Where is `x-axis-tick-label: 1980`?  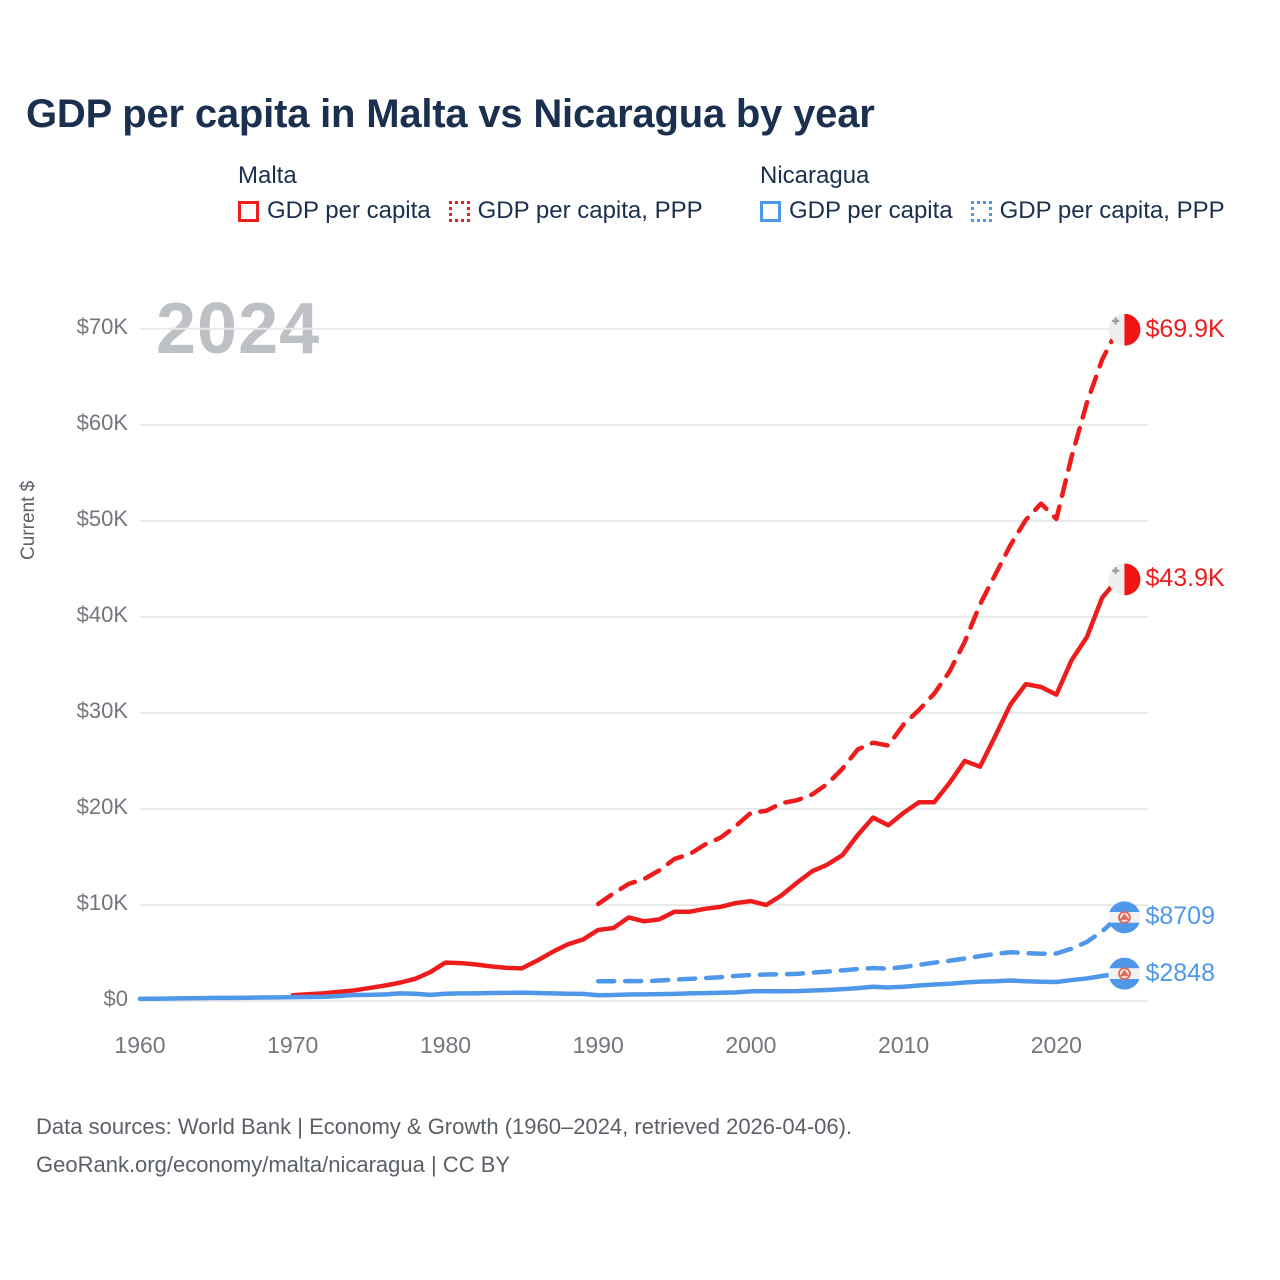
x-axis-tick-label: 1980 is located at coordinates (445, 1045).